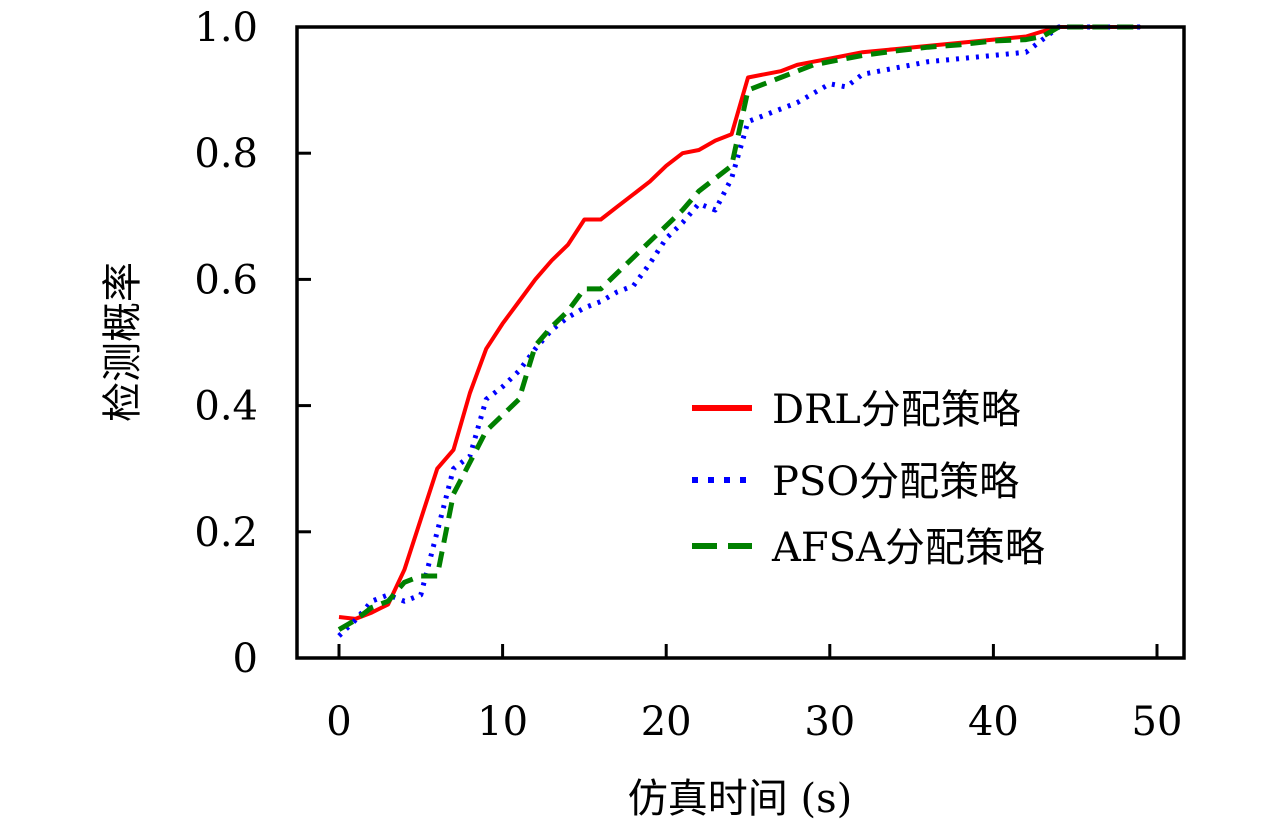  I want to click on y-tick-label: 0.6, so click(226, 280).